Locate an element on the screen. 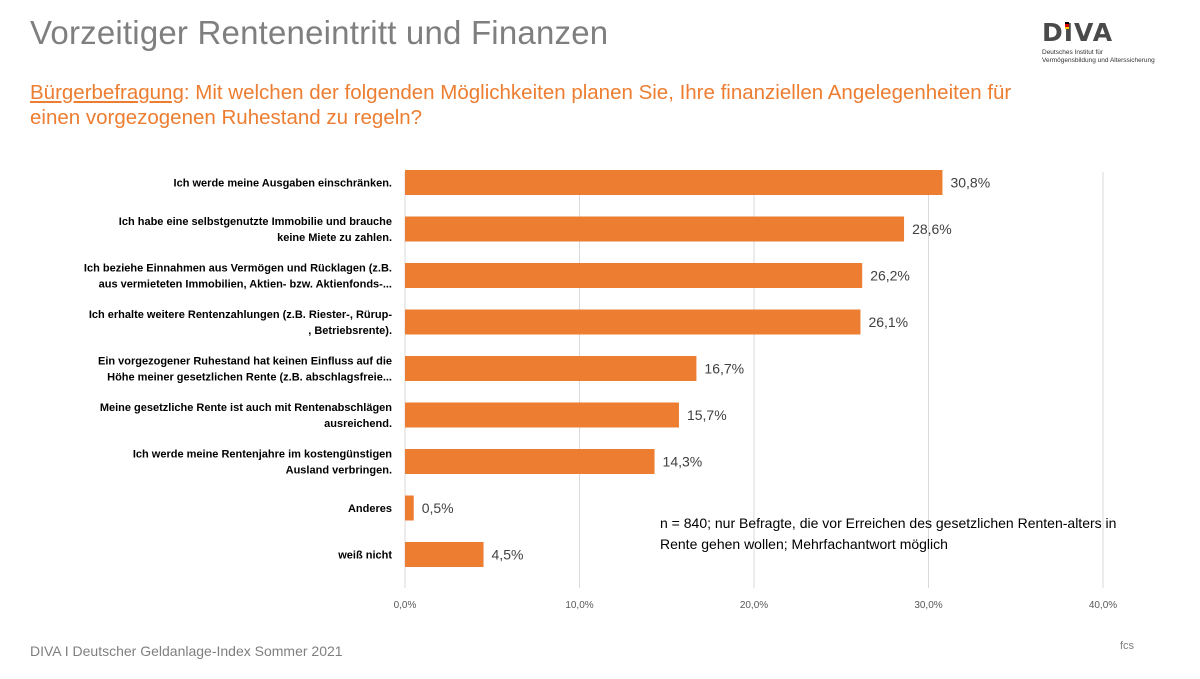 Image resolution: width=1200 pixels, height=679 pixels. data-label: 14,3% is located at coordinates (683, 462).